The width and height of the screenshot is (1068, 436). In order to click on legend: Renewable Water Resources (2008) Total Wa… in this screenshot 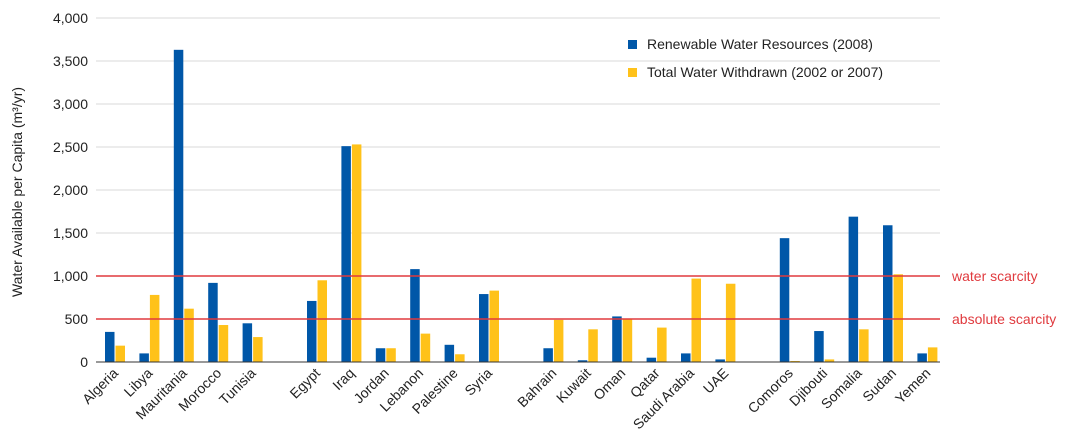, I will do `click(755, 58)`.